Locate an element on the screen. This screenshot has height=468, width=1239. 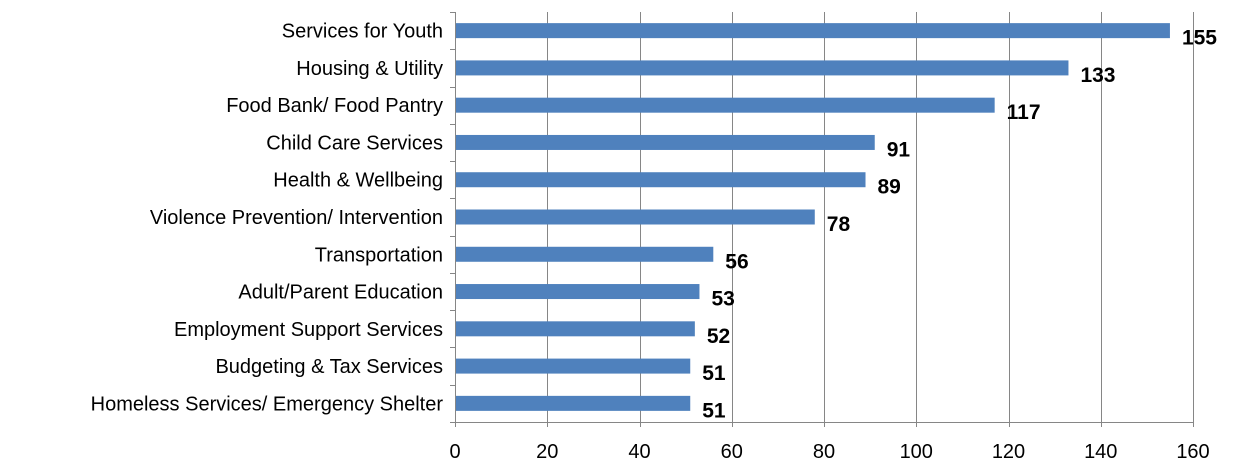
category-label: Food Bank/ Food Pantry is located at coordinates (334, 106).